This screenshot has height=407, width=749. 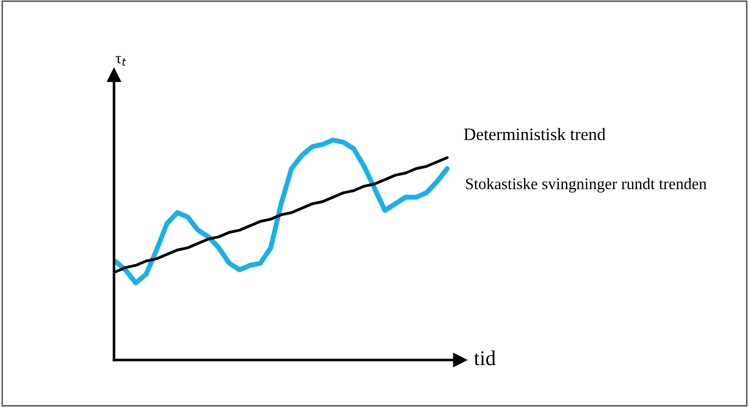 What do you see at coordinates (485, 358) in the screenshot?
I see `x-axis-title: tid` at bounding box center [485, 358].